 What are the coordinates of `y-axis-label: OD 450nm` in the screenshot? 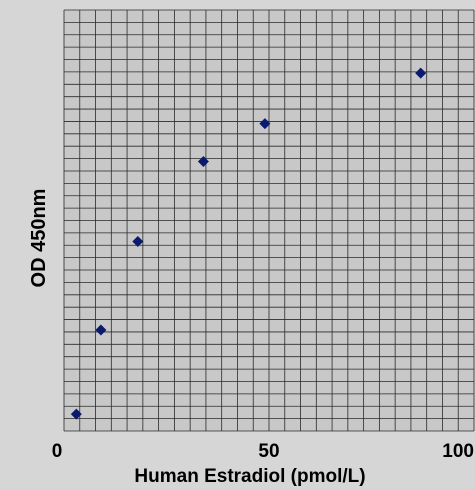 It's located at (39, 238).